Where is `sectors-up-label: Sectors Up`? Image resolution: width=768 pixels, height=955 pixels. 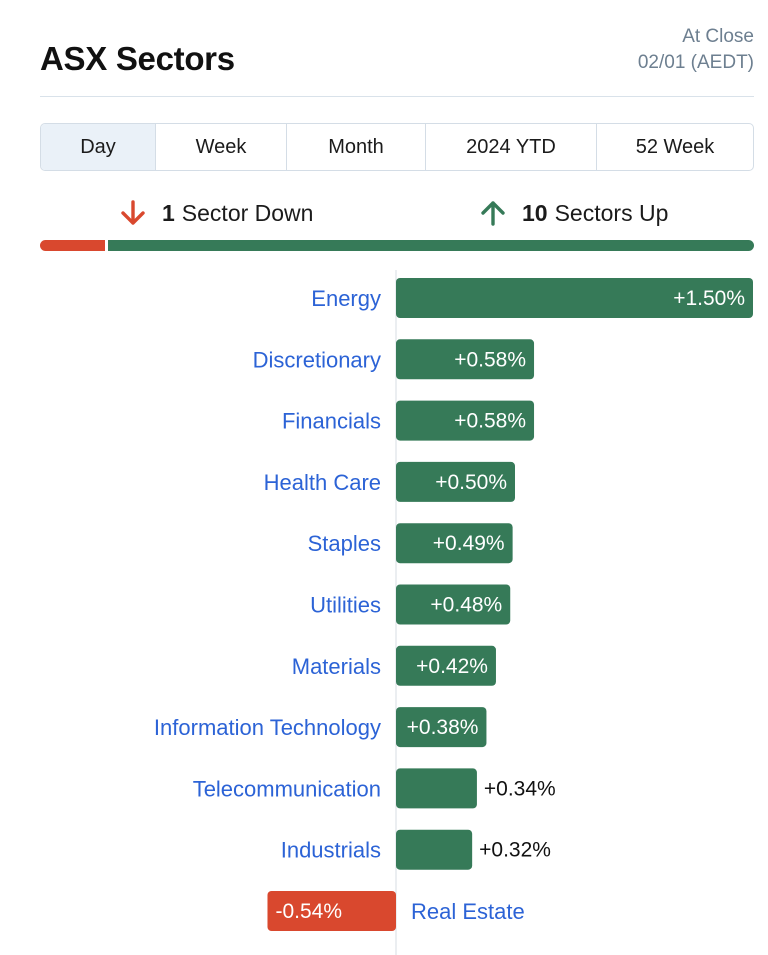
sectors-up-label: Sectors Up is located at coordinates (611, 212).